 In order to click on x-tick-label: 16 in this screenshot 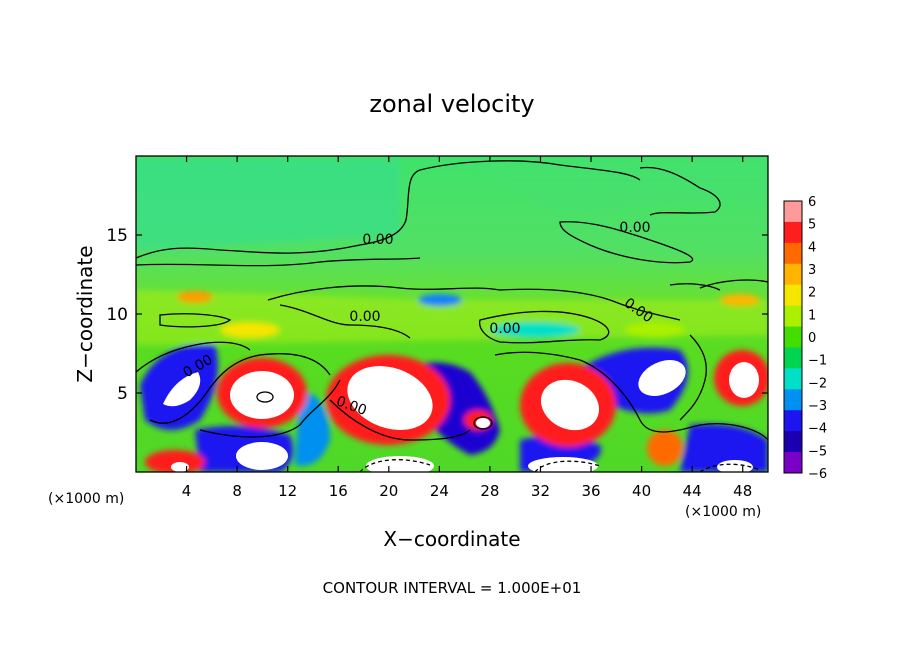, I will do `click(338, 491)`.